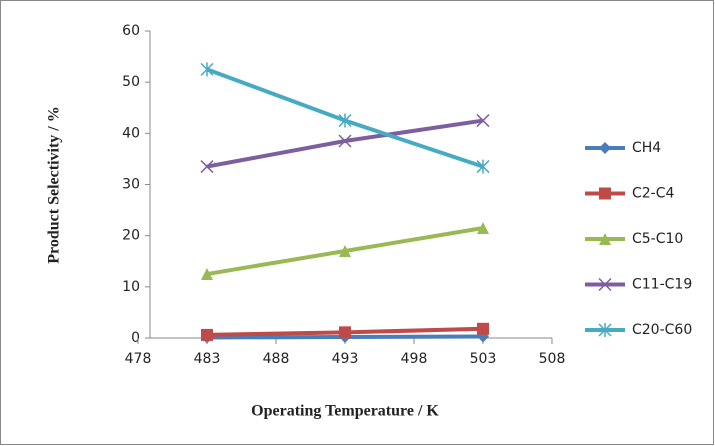 The image size is (715, 446). I want to click on legend-label: CH4, so click(646, 148).